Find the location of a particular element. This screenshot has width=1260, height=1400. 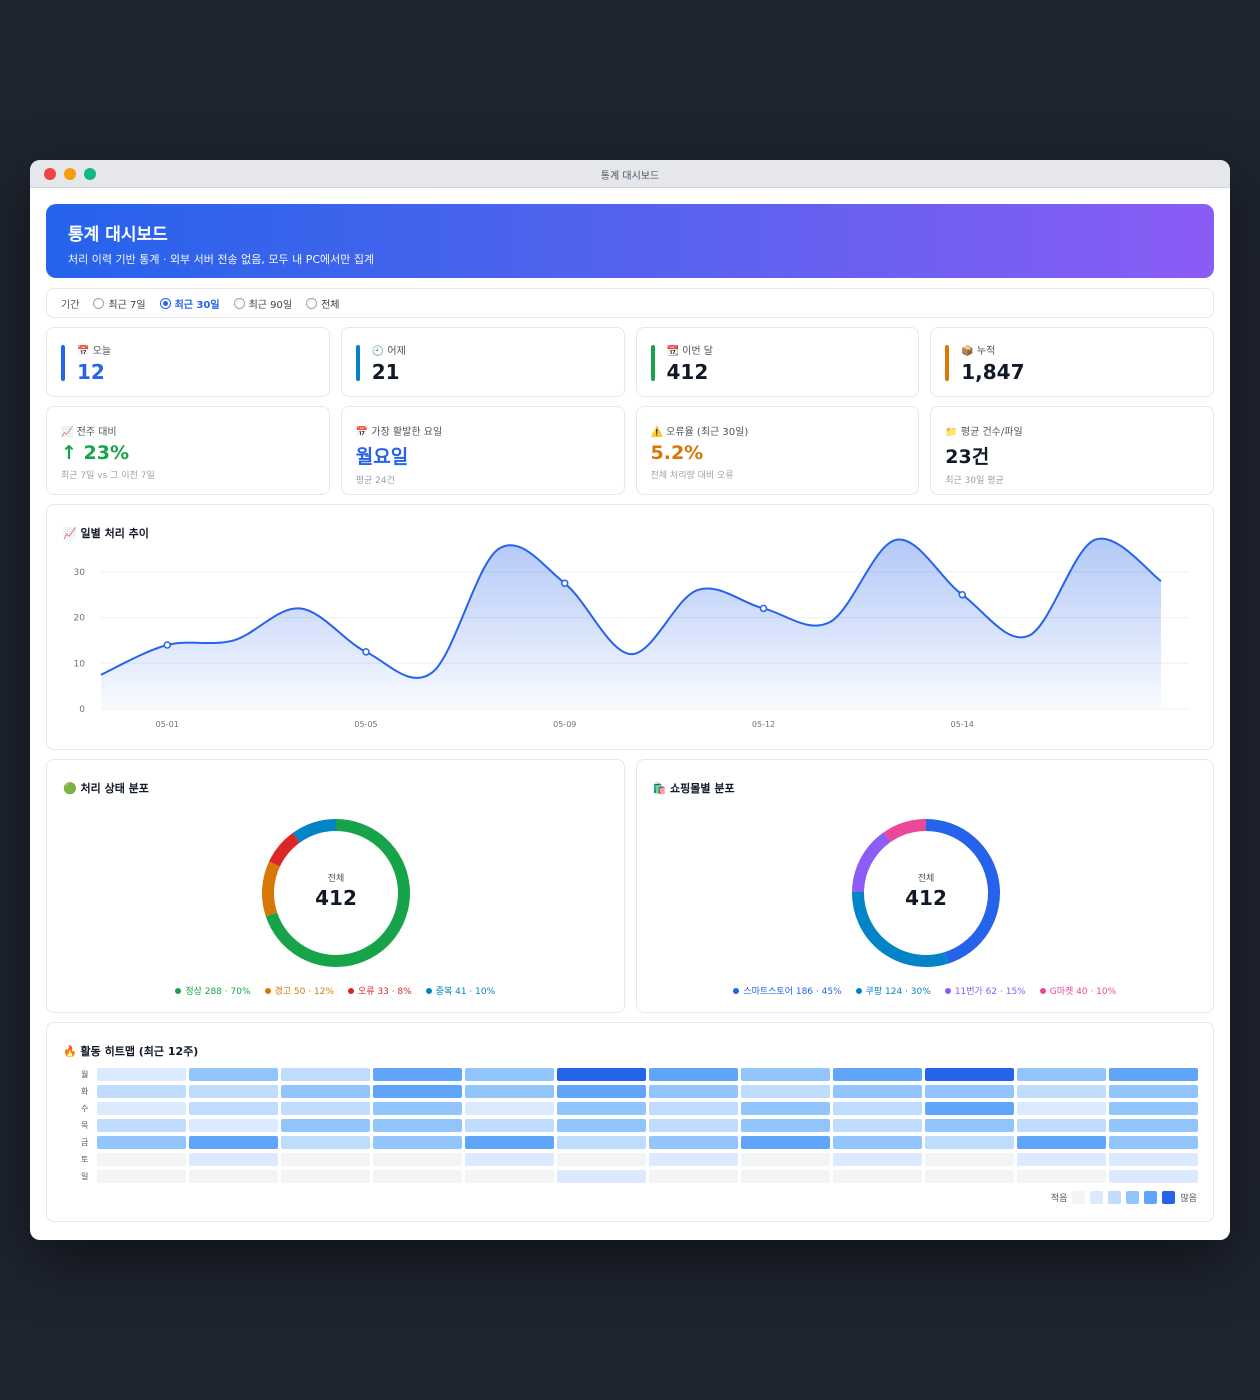

period-option-90d: 최근 90일 is located at coordinates (262, 303).